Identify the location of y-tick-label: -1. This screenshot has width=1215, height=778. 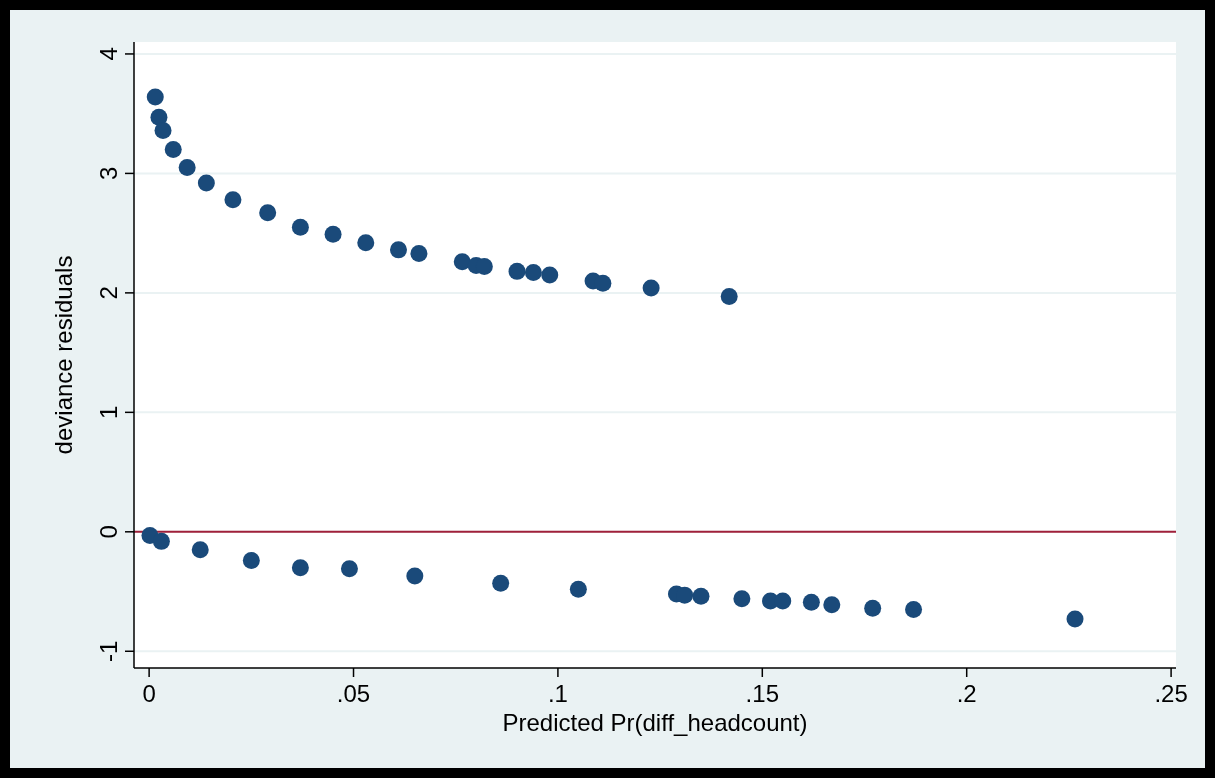
(108, 651).